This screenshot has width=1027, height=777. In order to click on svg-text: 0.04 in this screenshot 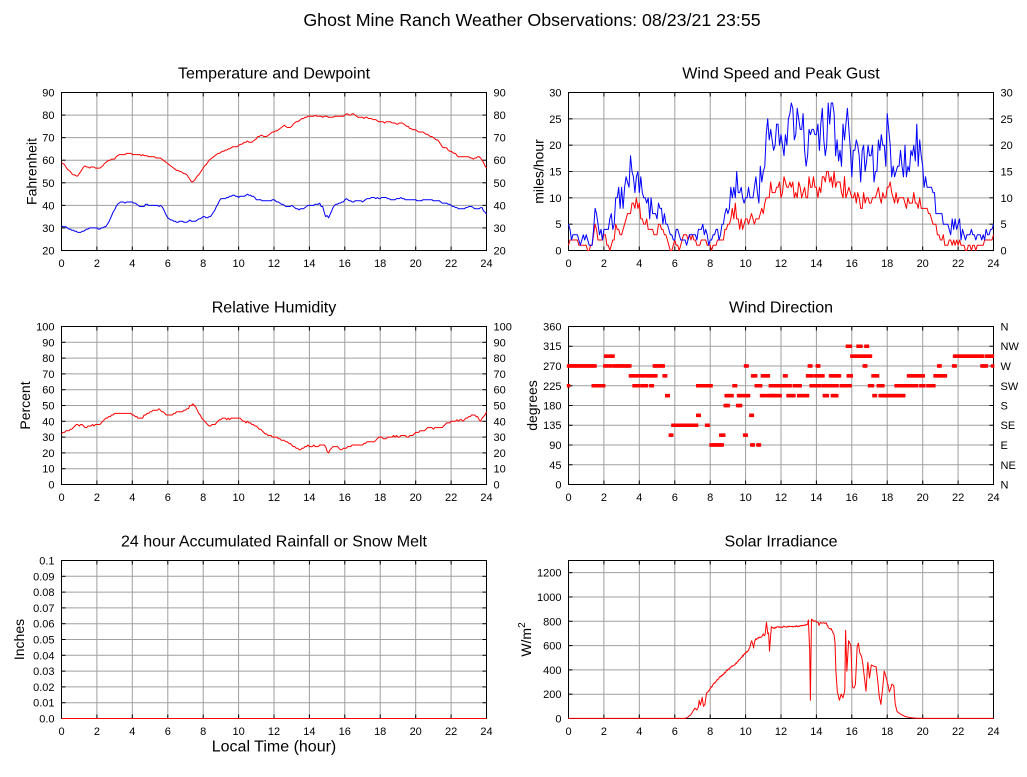, I will do `click(43, 656)`.